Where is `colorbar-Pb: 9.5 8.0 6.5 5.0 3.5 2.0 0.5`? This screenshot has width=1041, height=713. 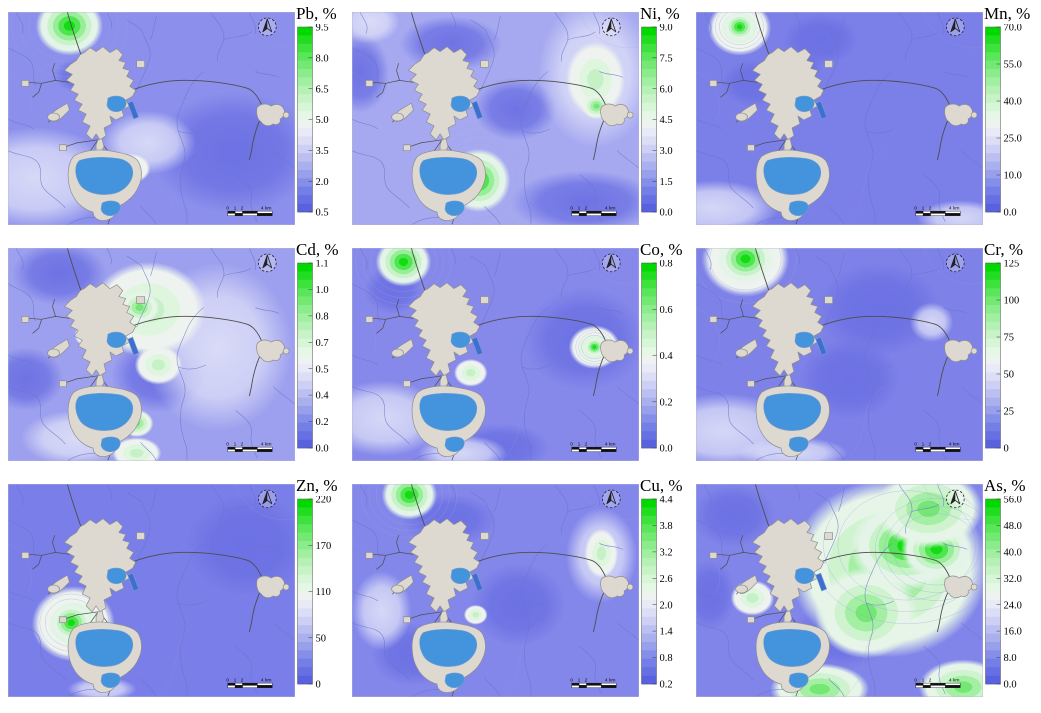
colorbar-Pb: 9.5 8.0 6.5 5.0 3.5 2.0 0.5 is located at coordinates (313, 120).